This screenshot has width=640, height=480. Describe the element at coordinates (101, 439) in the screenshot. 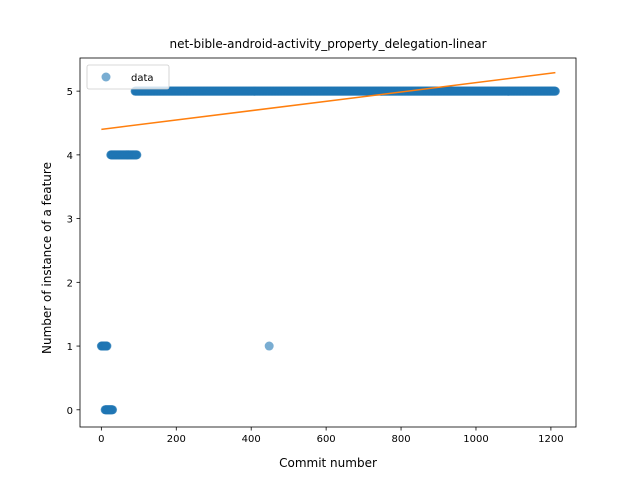

I see `x-tick-label: 0` at that location.